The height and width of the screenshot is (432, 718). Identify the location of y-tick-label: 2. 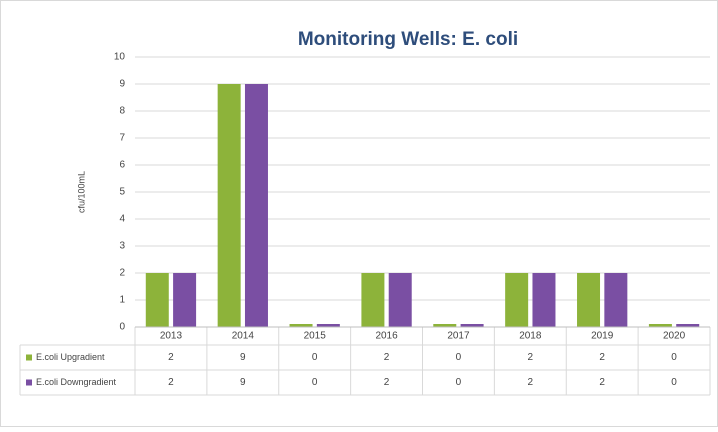
(122, 273).